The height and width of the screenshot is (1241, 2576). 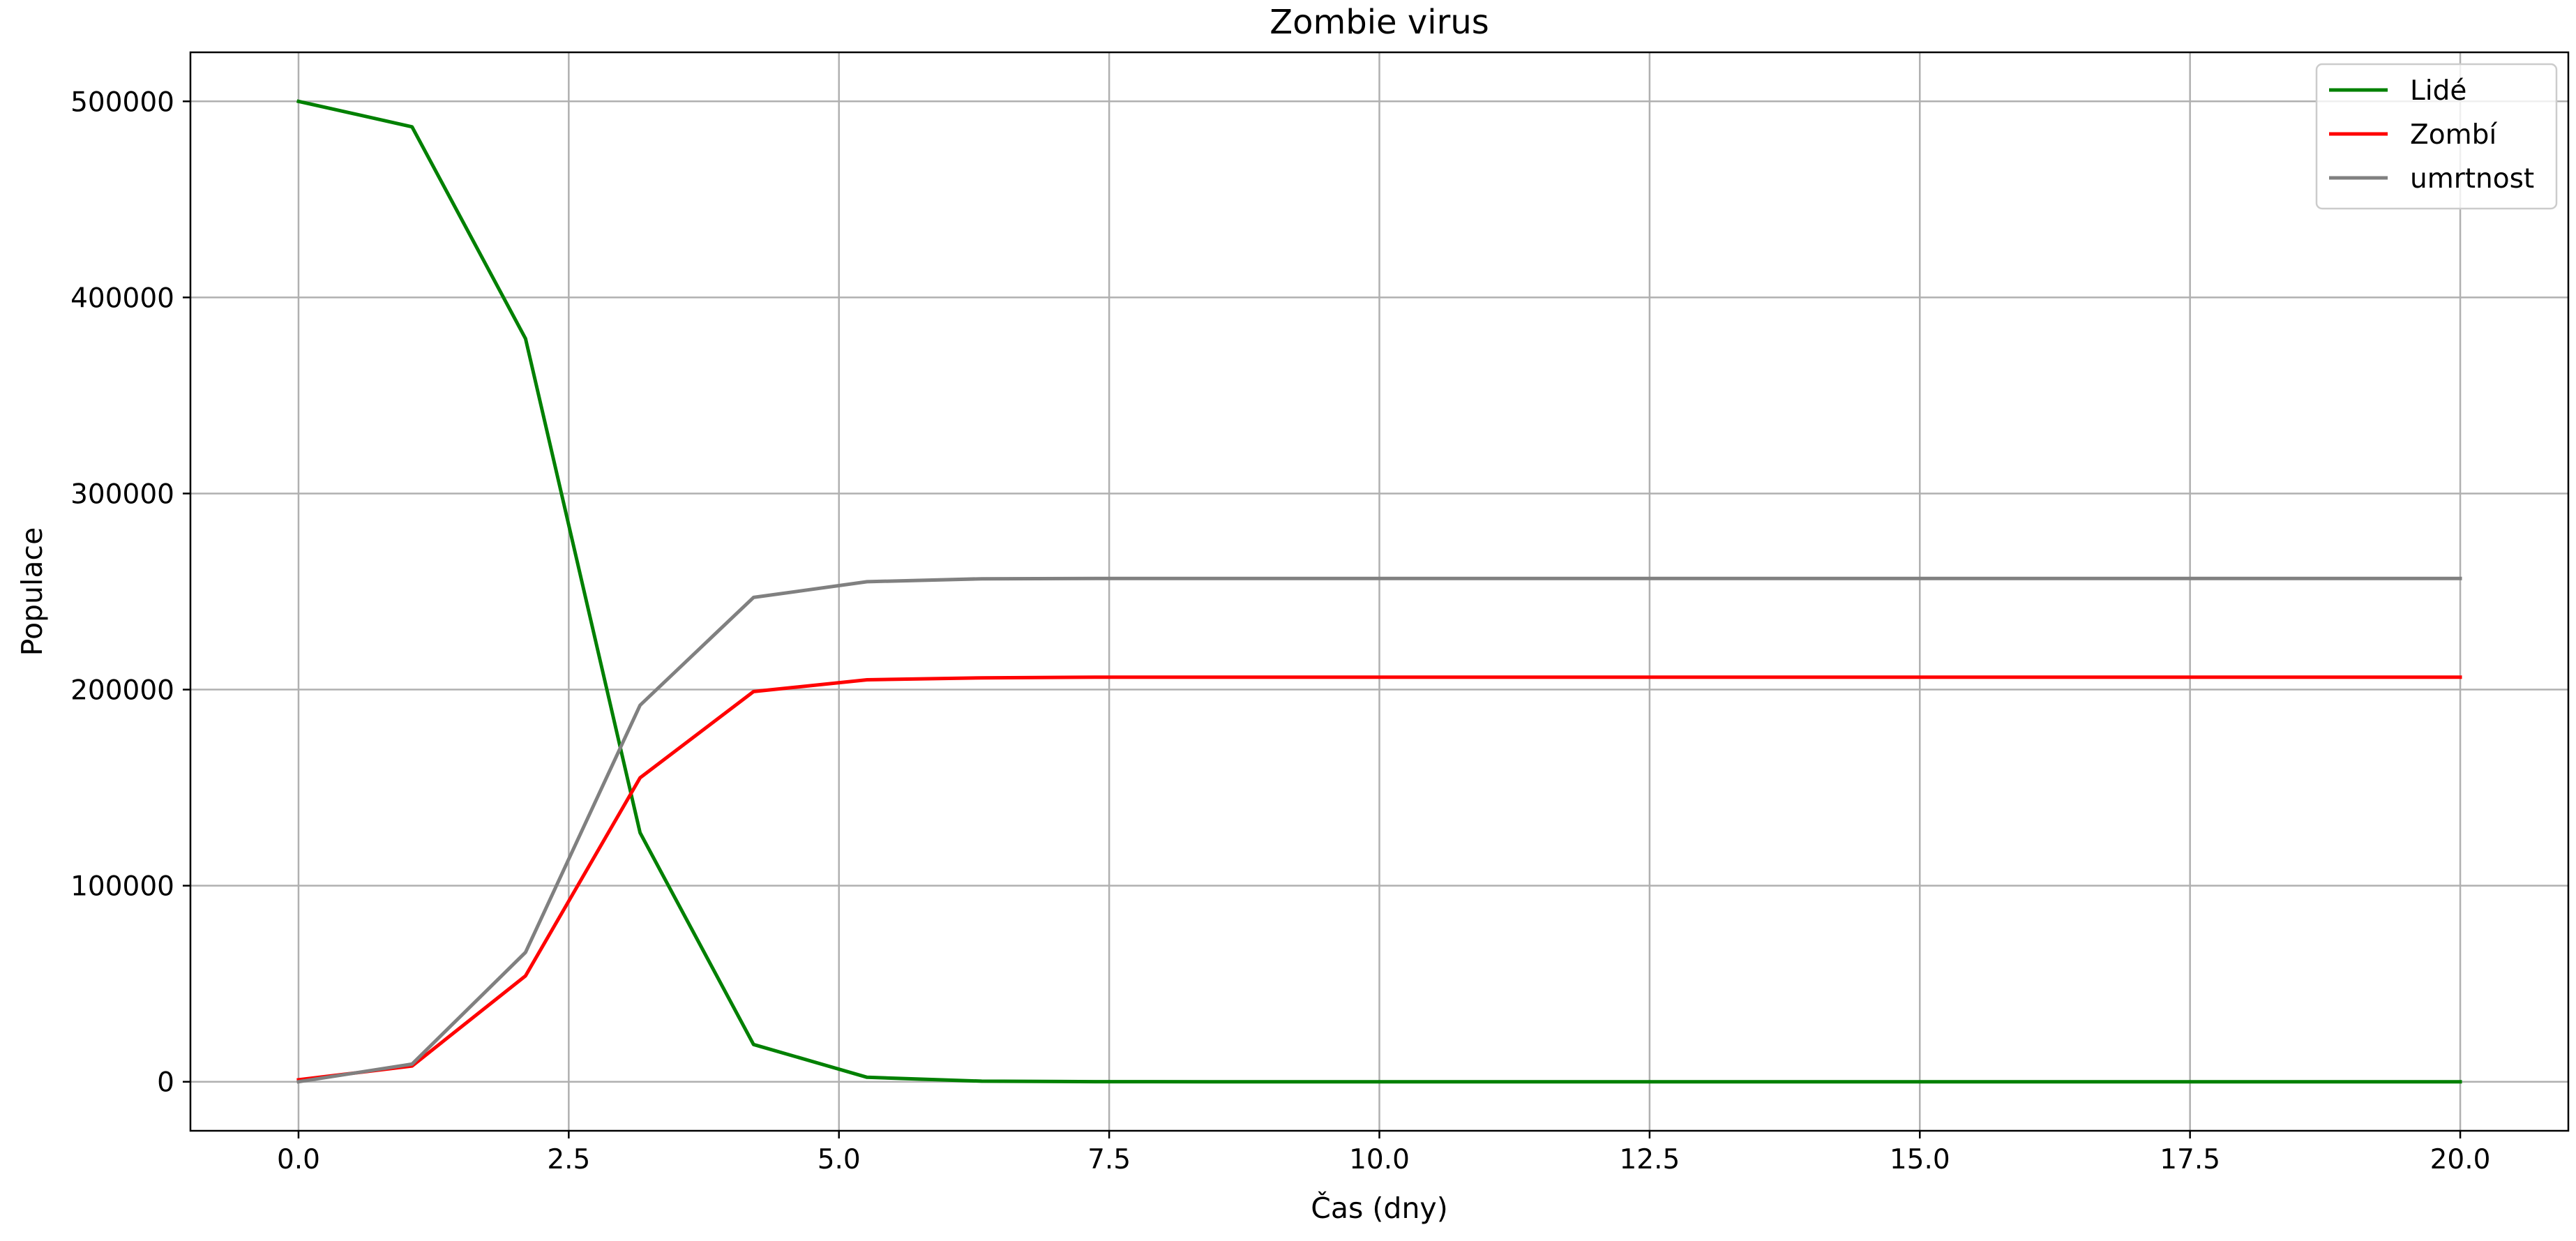 What do you see at coordinates (298, 1159) in the screenshot?
I see `x-tick-label: 0.0` at bounding box center [298, 1159].